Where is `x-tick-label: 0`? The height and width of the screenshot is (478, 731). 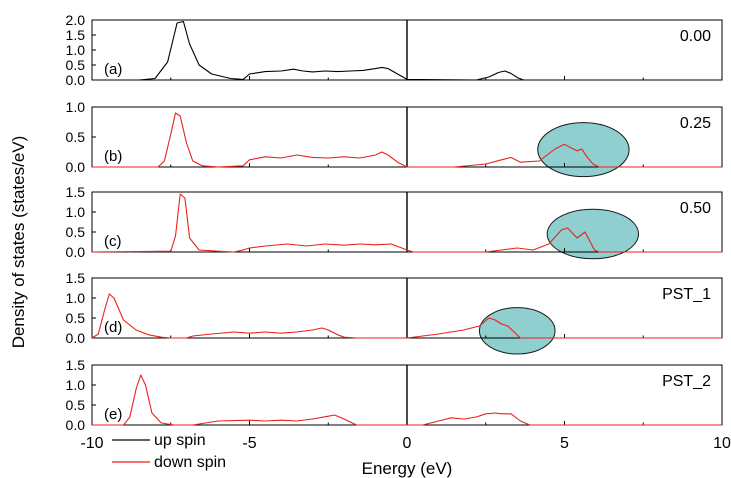 x-tick-label: 0 is located at coordinates (407, 443).